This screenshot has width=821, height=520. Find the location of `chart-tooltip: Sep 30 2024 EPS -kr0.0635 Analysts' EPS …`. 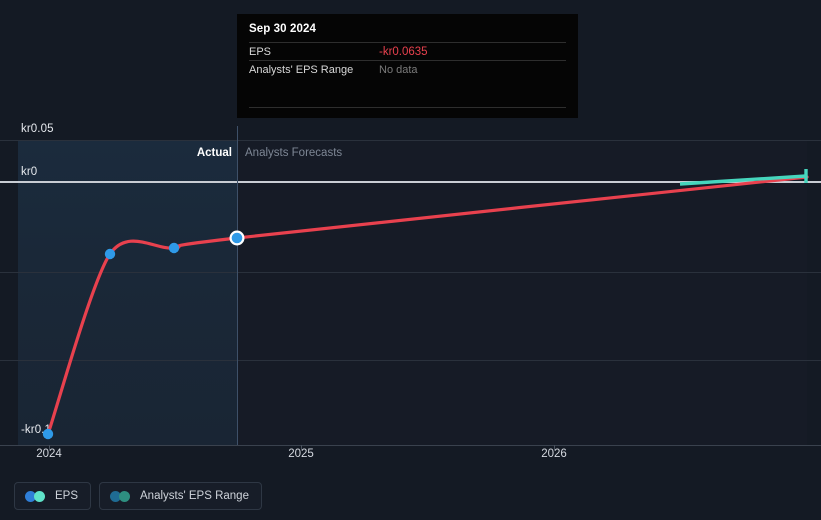

chart-tooltip: Sep 30 2024 EPS -kr0.0635 Analysts' EPS … is located at coordinates (407, 66).